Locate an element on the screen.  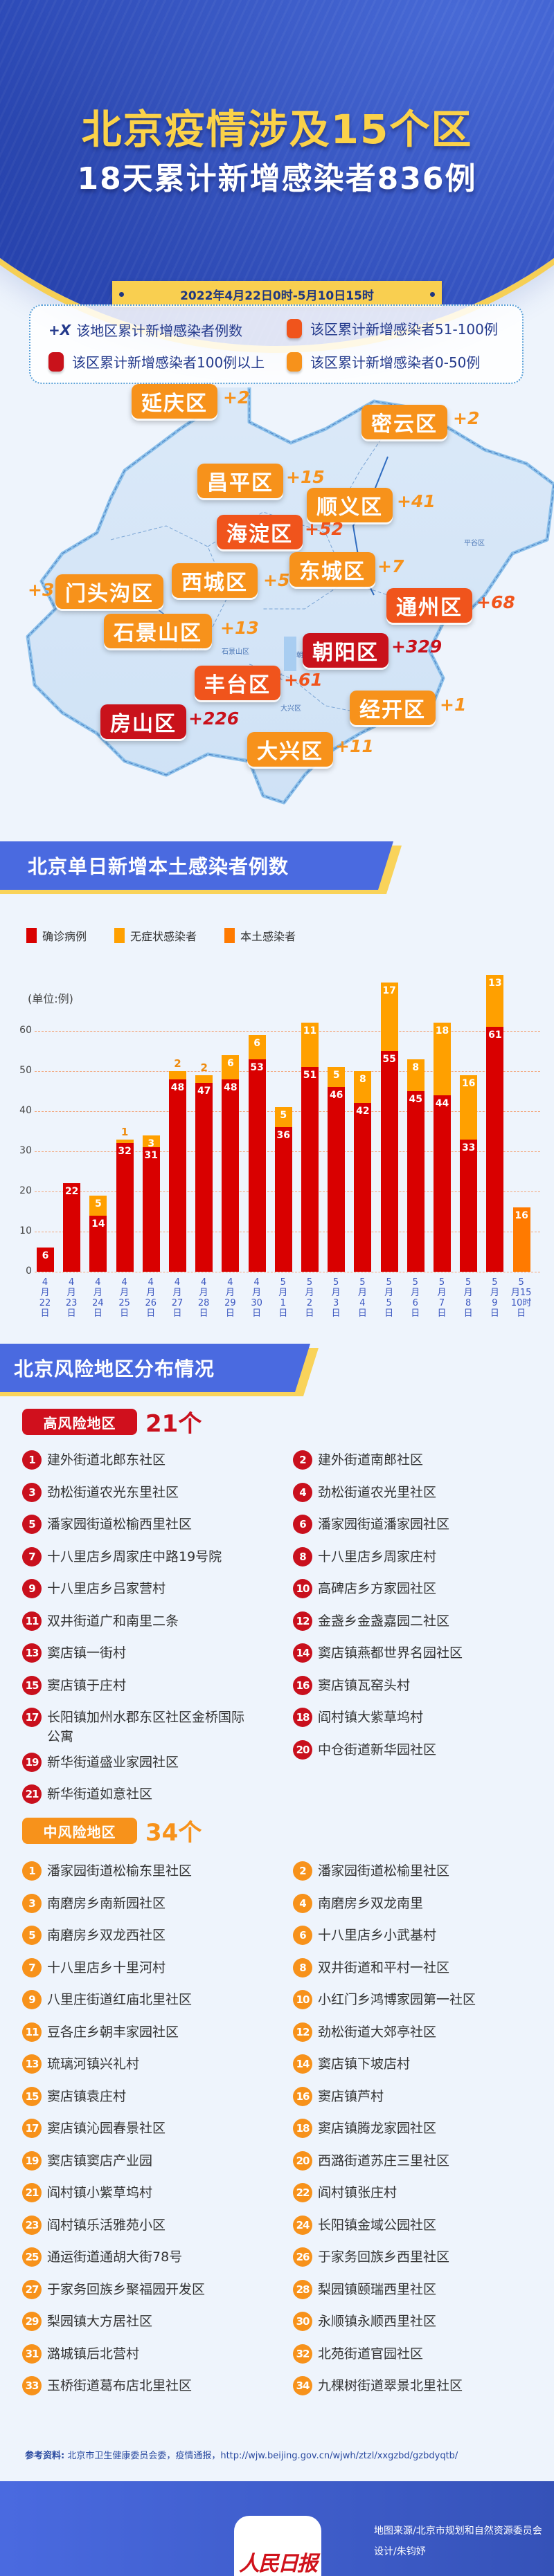
dark-red-swatch-icon is located at coordinates (56, 361).